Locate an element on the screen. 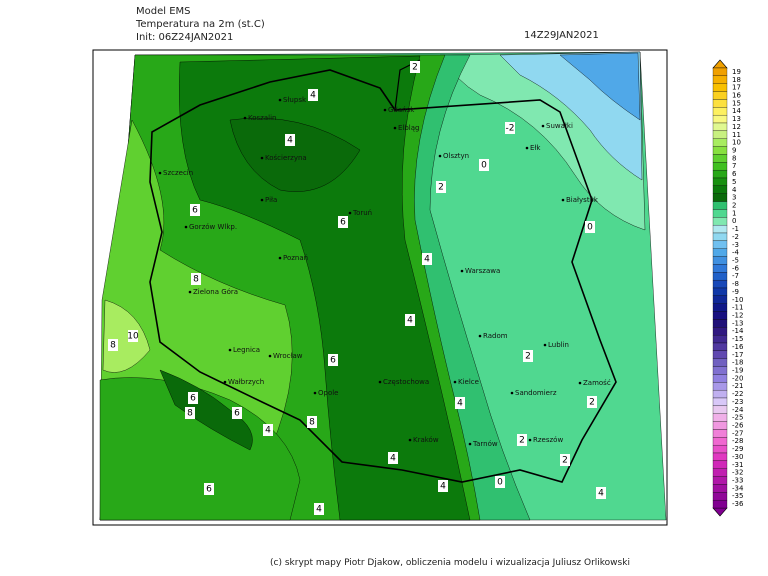 The image size is (768, 576). colorbar-label: 6 is located at coordinates (734, 174).